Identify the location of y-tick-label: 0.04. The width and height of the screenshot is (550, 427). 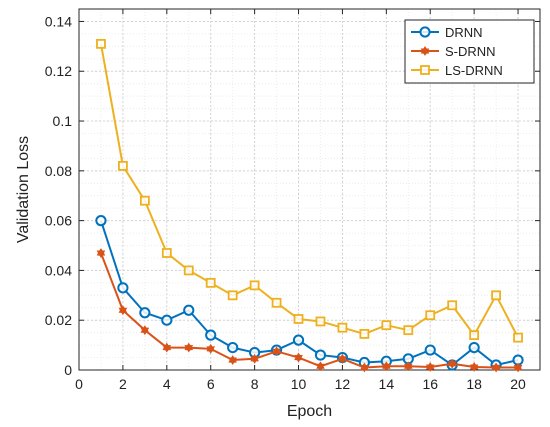
(58, 270).